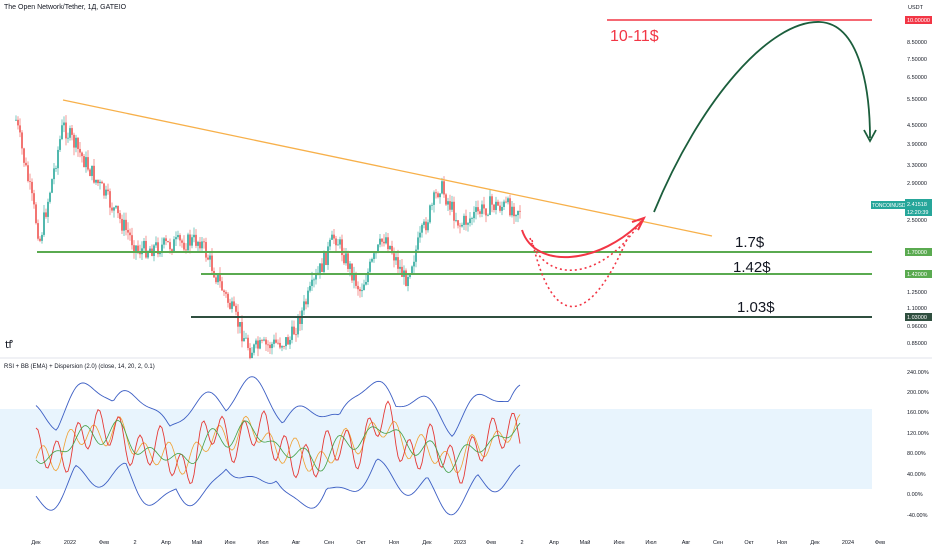  I want to click on time-axis-label: Июн, so click(229, 543).